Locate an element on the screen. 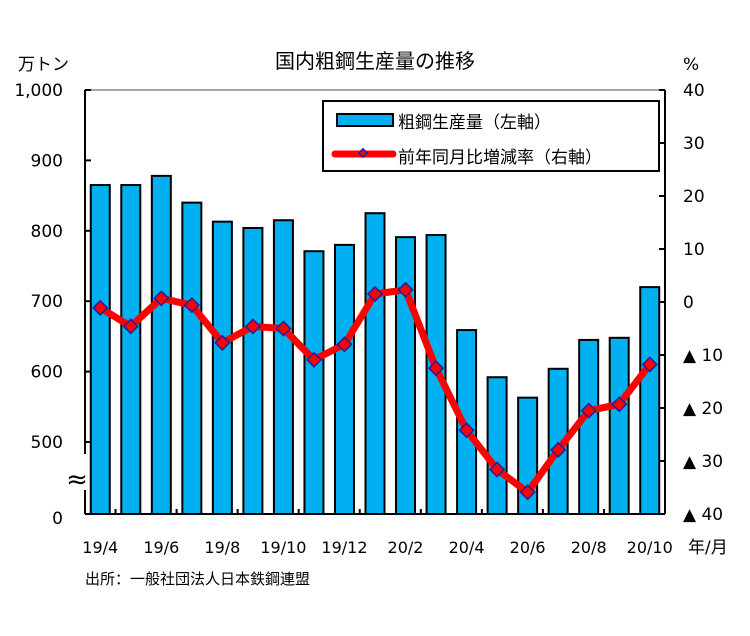  right-tick-label: ▲ 40 is located at coordinates (703, 515).